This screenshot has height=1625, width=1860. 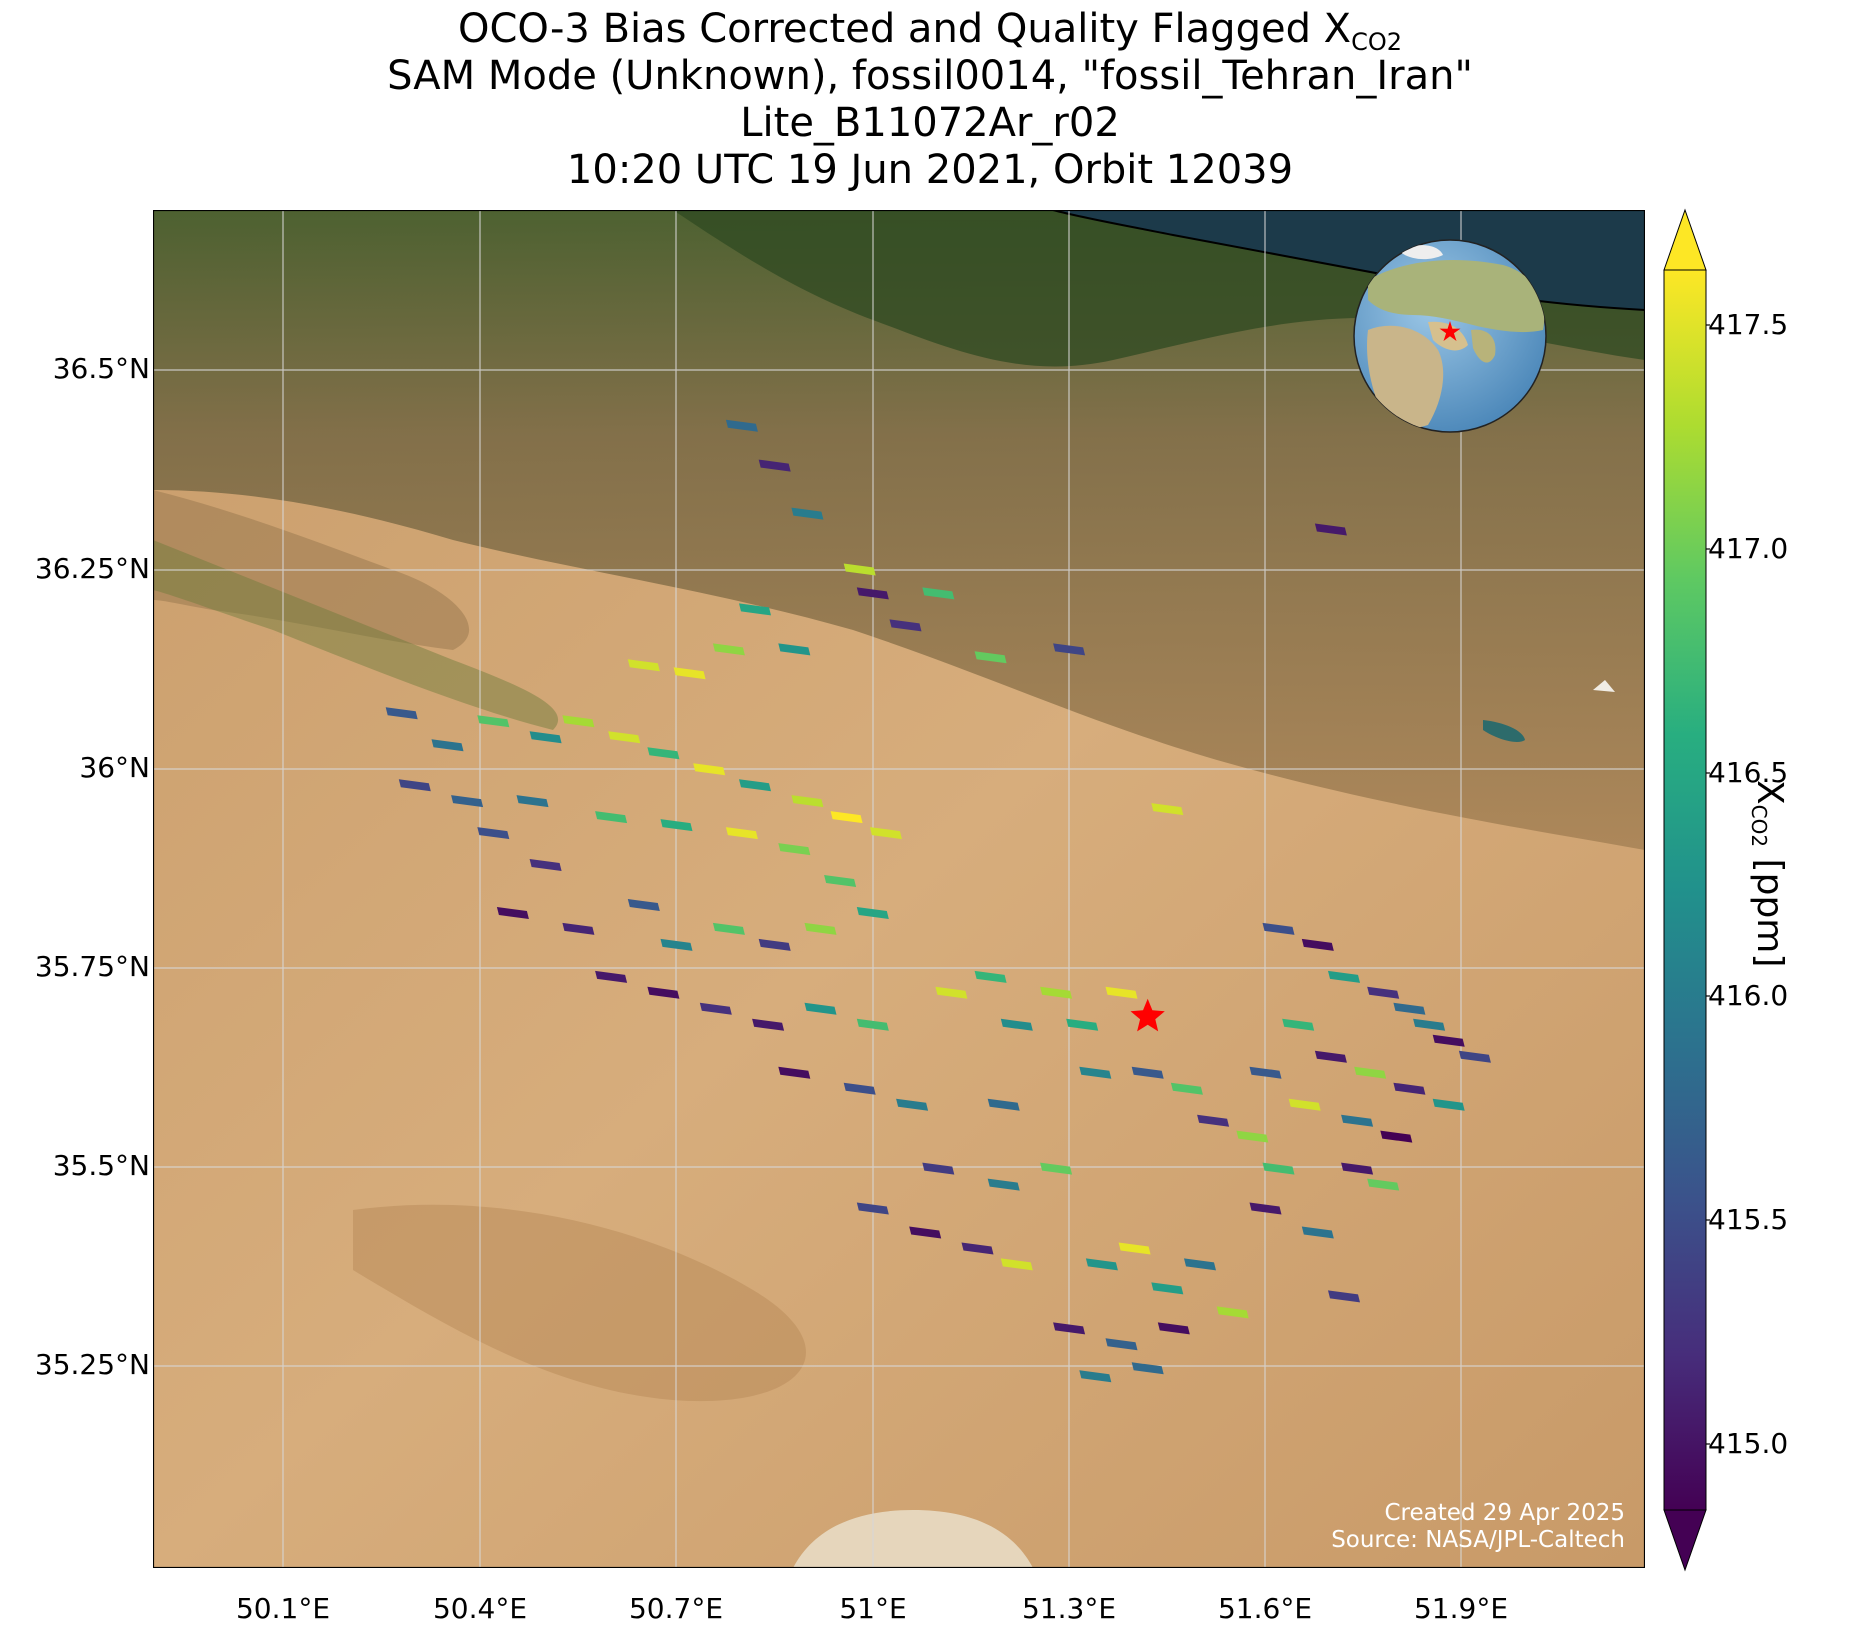 What do you see at coordinates (1504, 731) in the screenshot?
I see `lake` at bounding box center [1504, 731].